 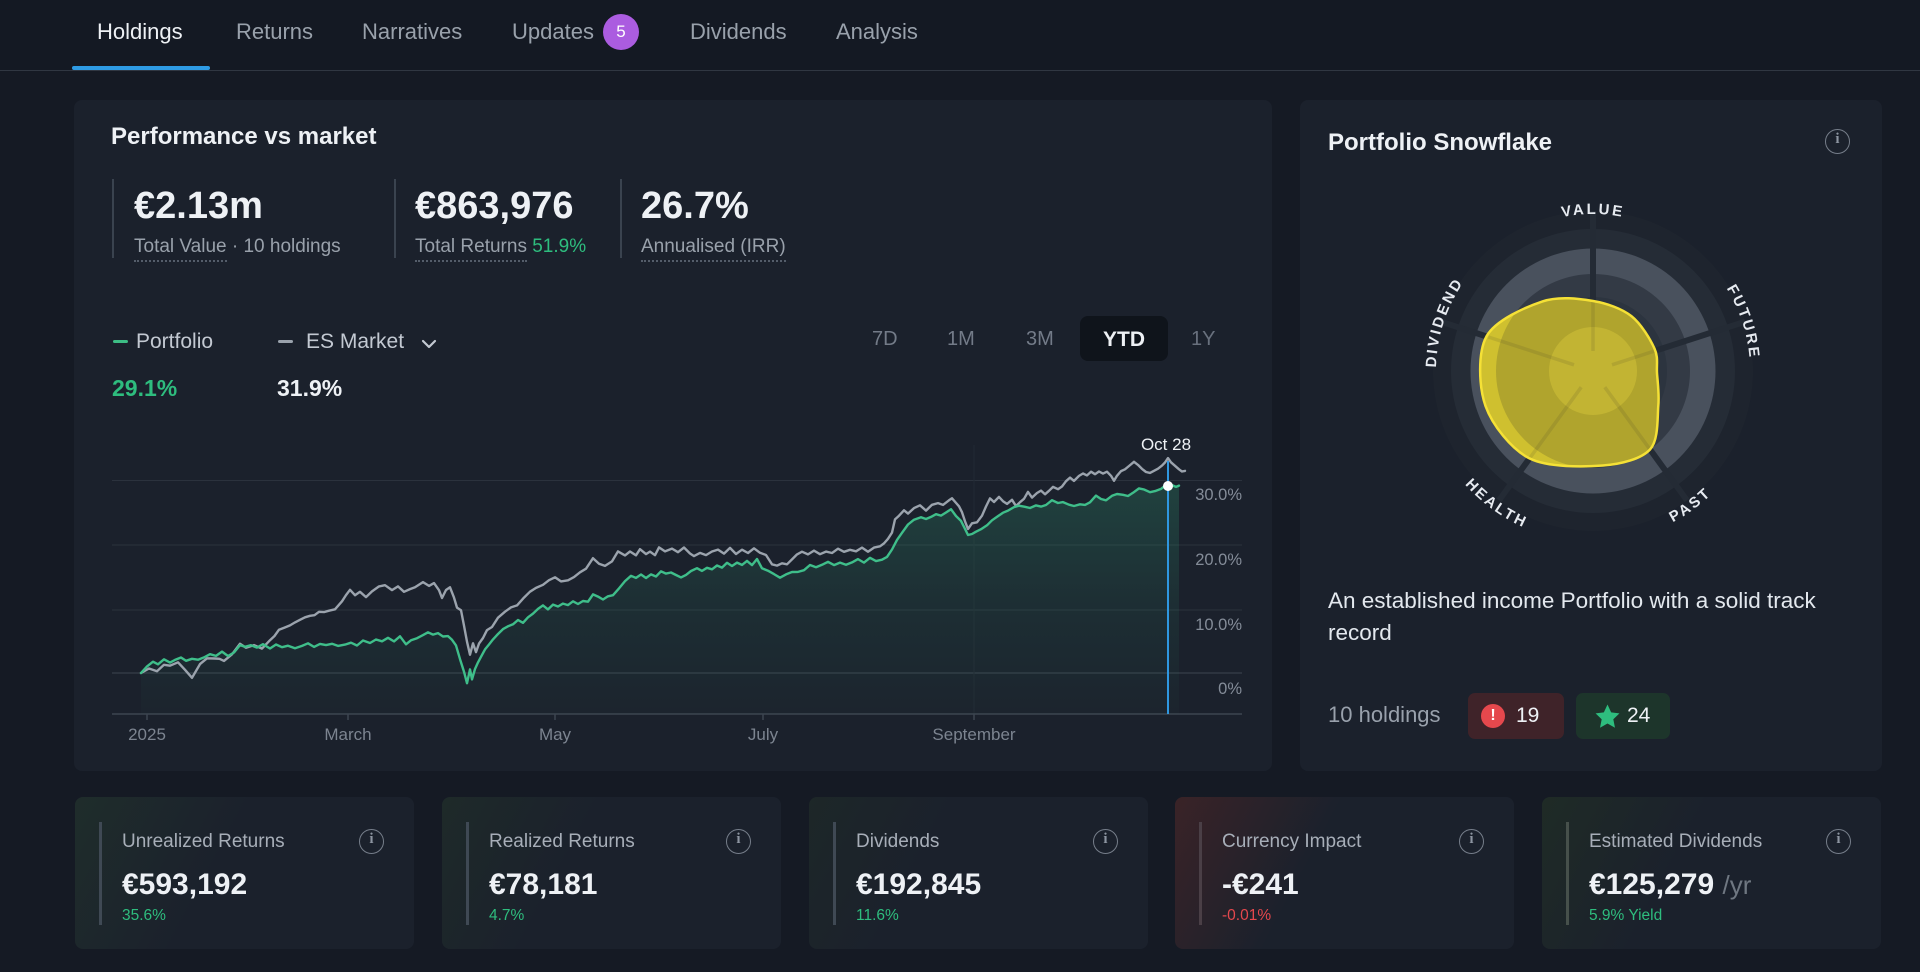 What do you see at coordinates (1593, 211) in the screenshot?
I see `svg-text: VALUE` at bounding box center [1593, 211].